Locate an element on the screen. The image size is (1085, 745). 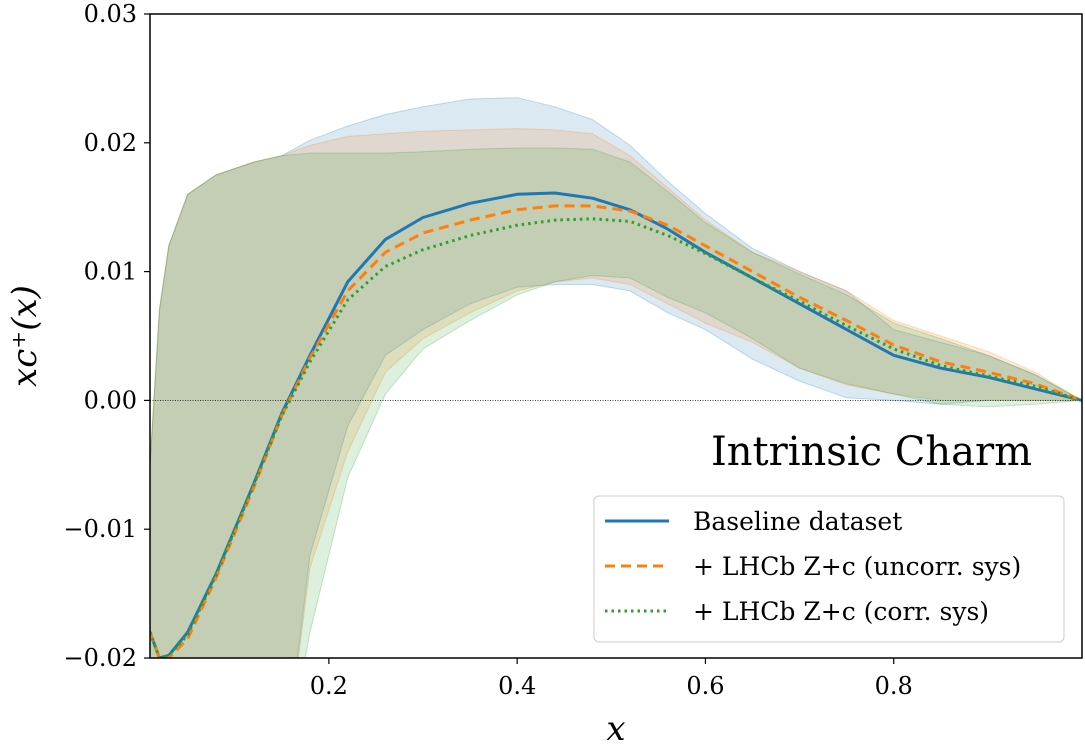
y-axis-label: xc⁺(x) is located at coordinates (25, 336).